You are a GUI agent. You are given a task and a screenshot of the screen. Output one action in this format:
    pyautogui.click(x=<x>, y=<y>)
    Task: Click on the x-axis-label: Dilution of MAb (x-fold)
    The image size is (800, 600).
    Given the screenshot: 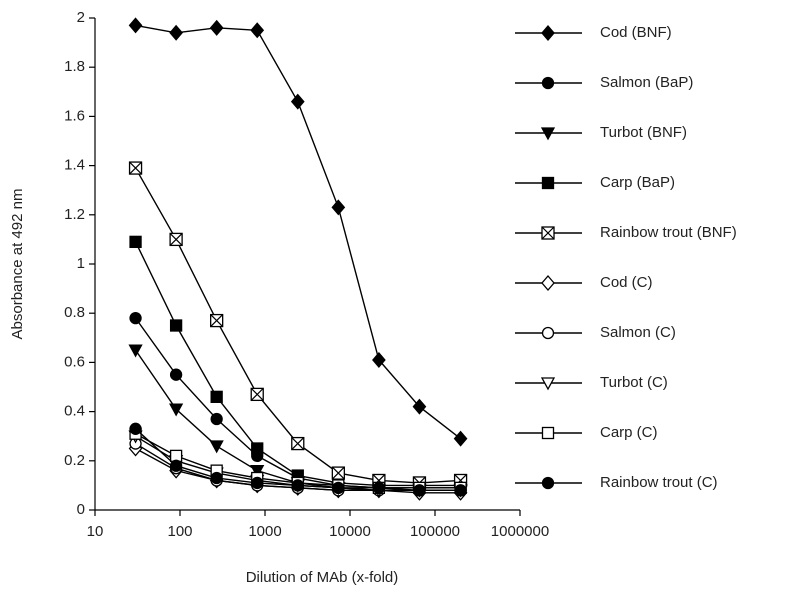 What is the action you would take?
    pyautogui.click(x=322, y=577)
    